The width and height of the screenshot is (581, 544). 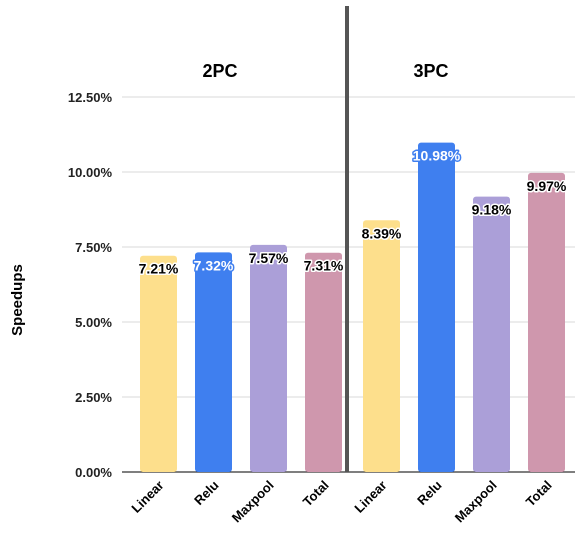 What do you see at coordinates (159, 269) in the screenshot?
I see `data-label: 7.21%` at bounding box center [159, 269].